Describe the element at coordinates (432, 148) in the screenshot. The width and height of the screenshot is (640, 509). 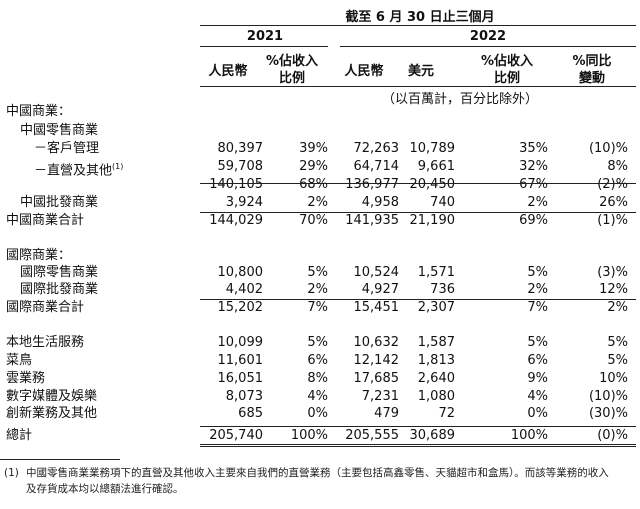
I see `cell-usd22: 10,789` at that location.